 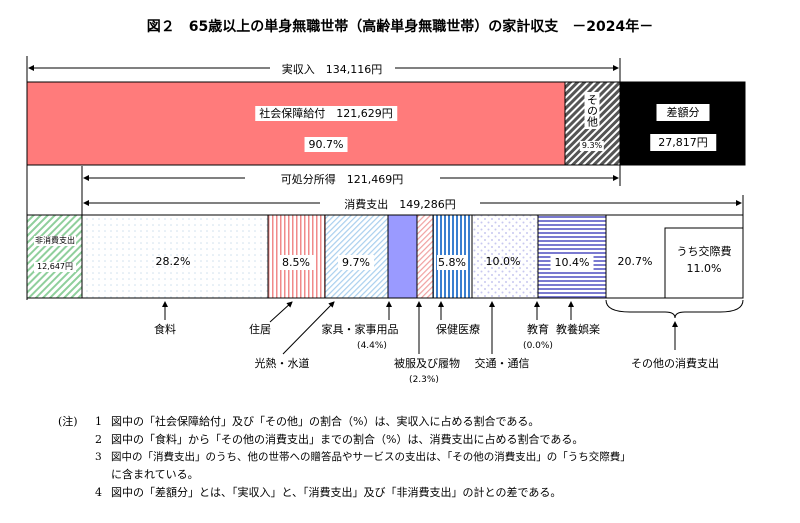 I want to click on non-consumption-amount: 12,647円, so click(x=55, y=267).